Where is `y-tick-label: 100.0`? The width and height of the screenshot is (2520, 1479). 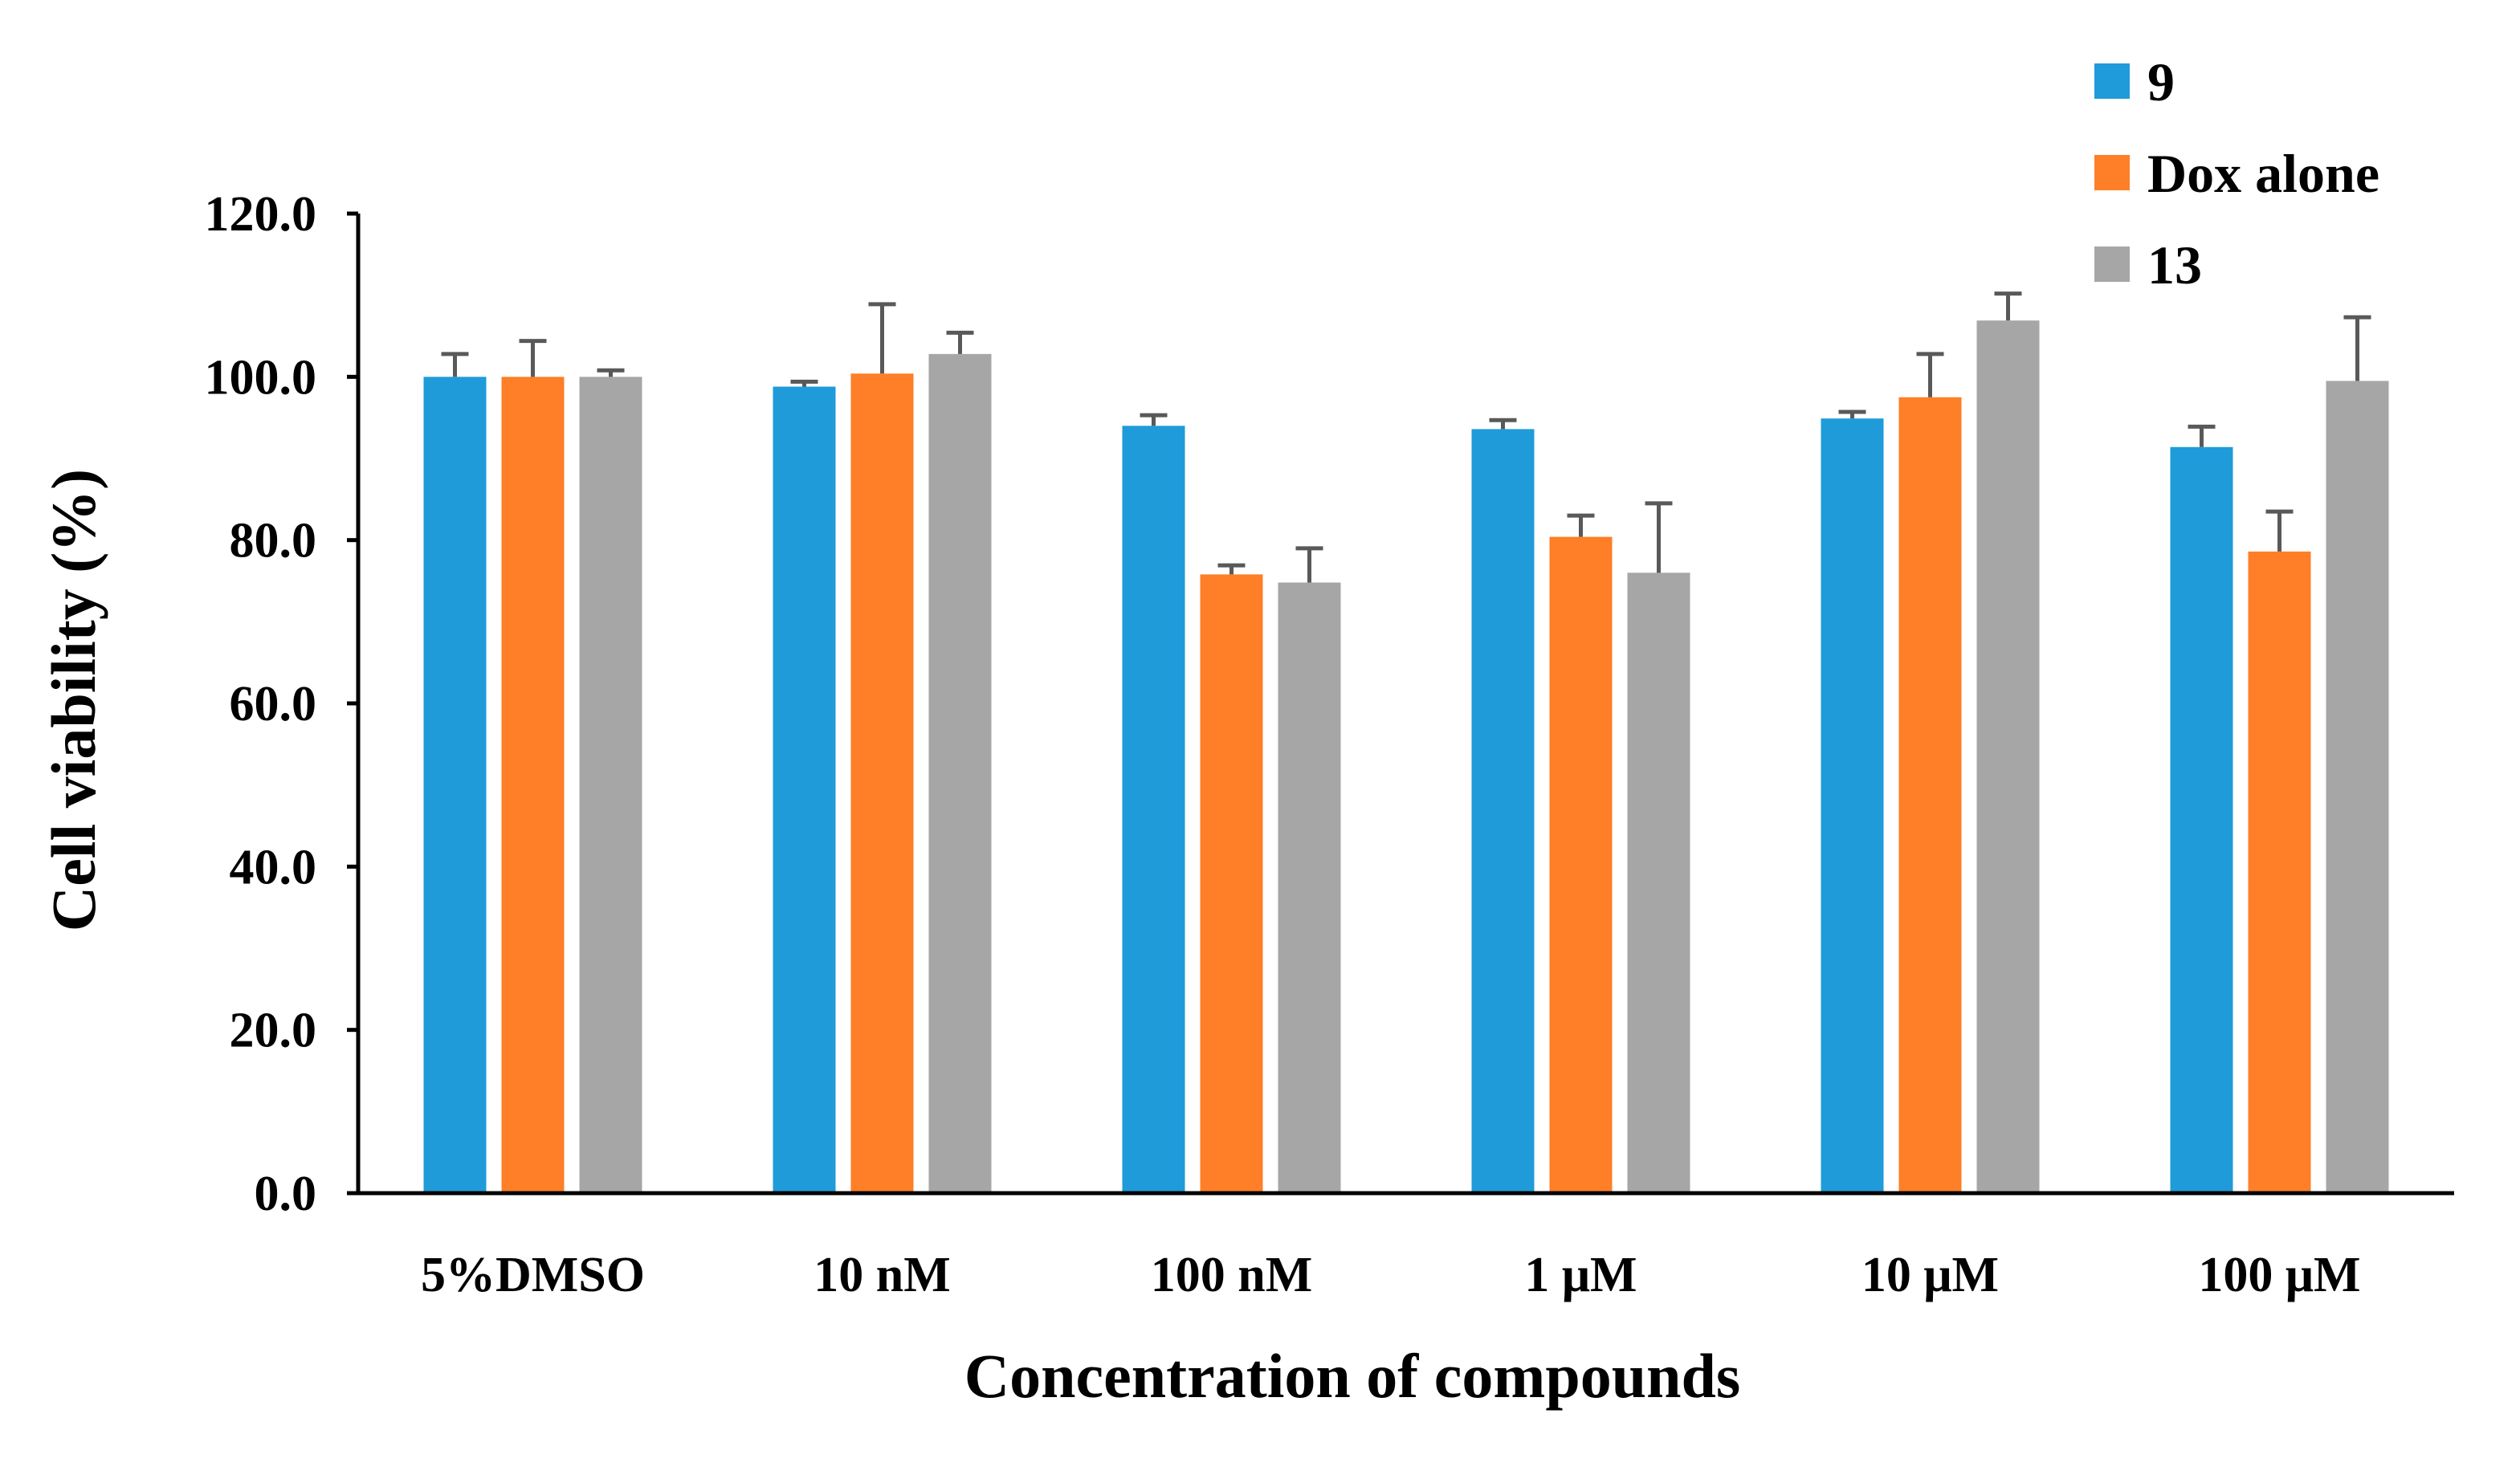
y-tick-label: 100.0 is located at coordinates (261, 377).